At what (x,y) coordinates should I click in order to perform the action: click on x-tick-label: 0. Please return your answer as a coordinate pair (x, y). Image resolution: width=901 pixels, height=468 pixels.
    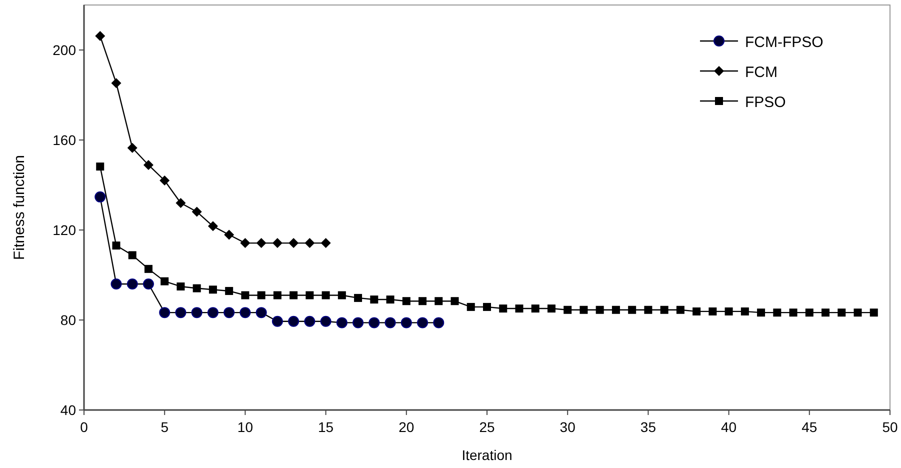
    Looking at the image, I should click on (84, 427).